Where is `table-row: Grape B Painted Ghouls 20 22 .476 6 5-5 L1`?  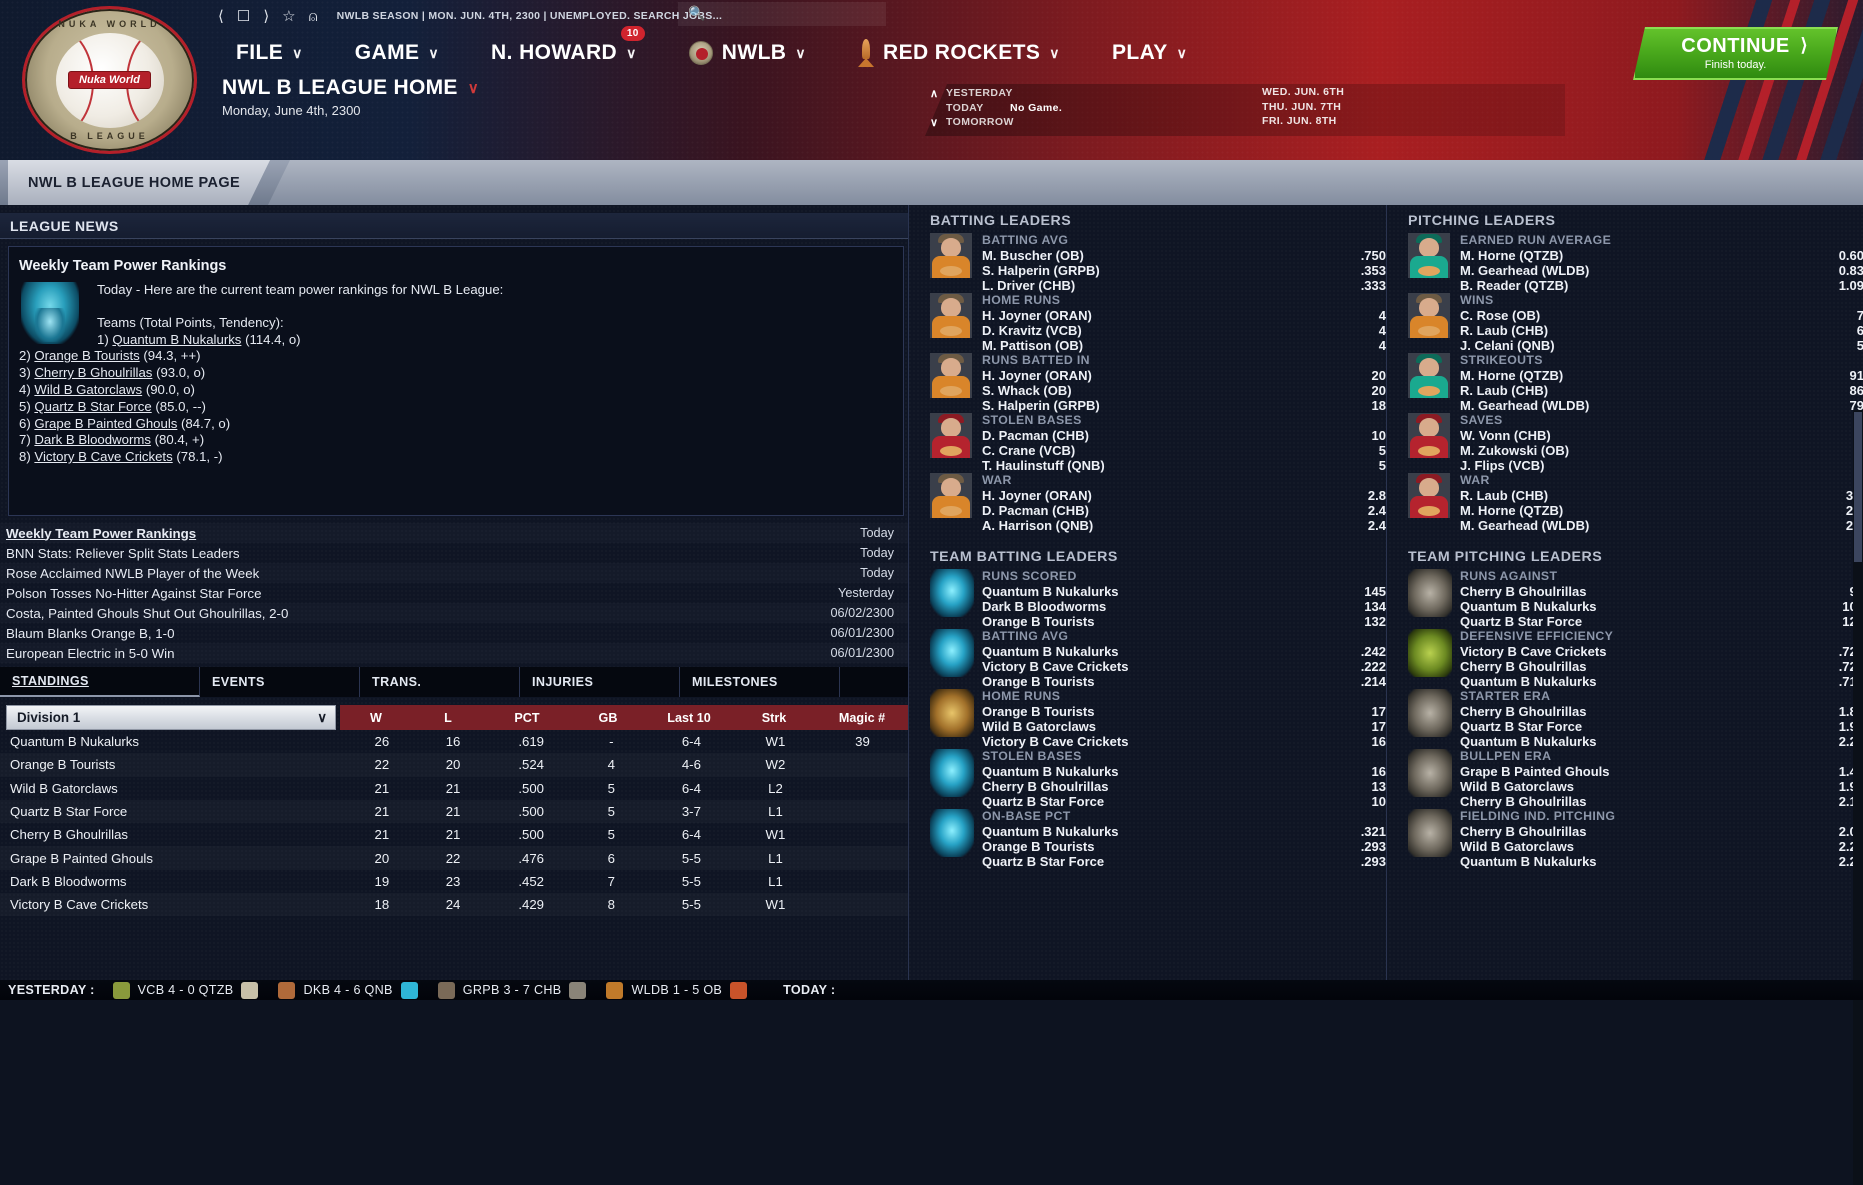
table-row: Grape B Painted Ghouls 20 22 .476 6 5-5 L1 is located at coordinates (454, 857).